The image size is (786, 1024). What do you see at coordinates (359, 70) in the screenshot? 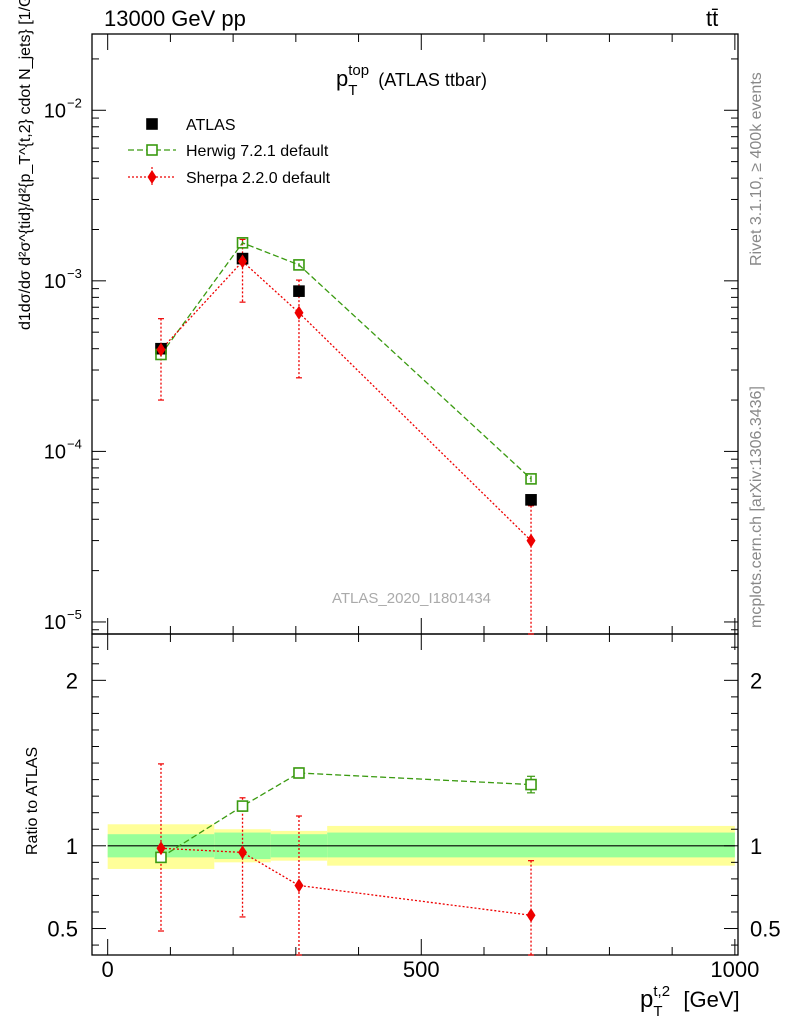
I see `title-sup: top` at bounding box center [359, 70].